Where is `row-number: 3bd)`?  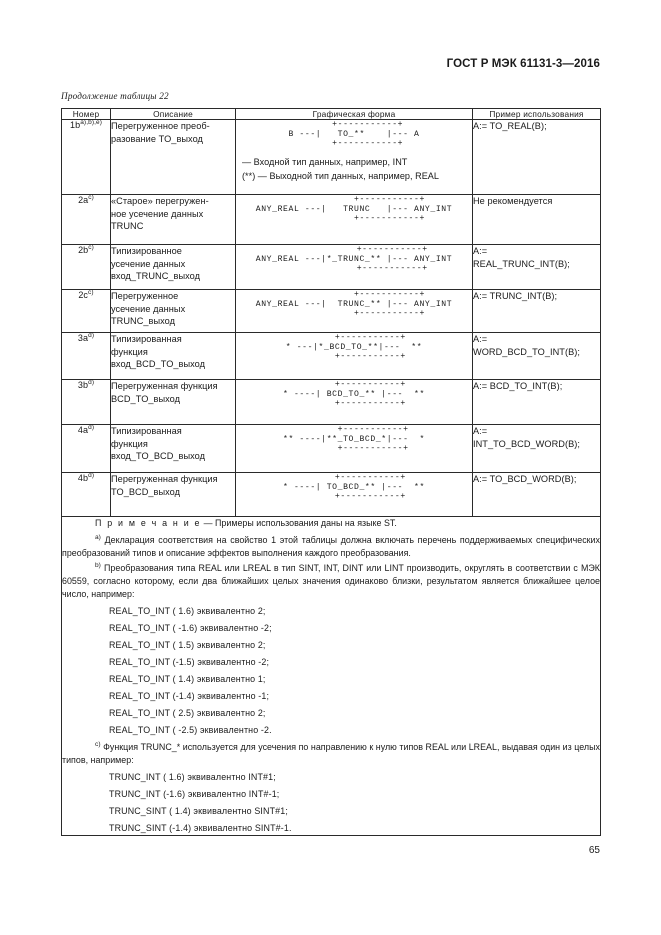
row-number: 3bd) is located at coordinates (86, 402).